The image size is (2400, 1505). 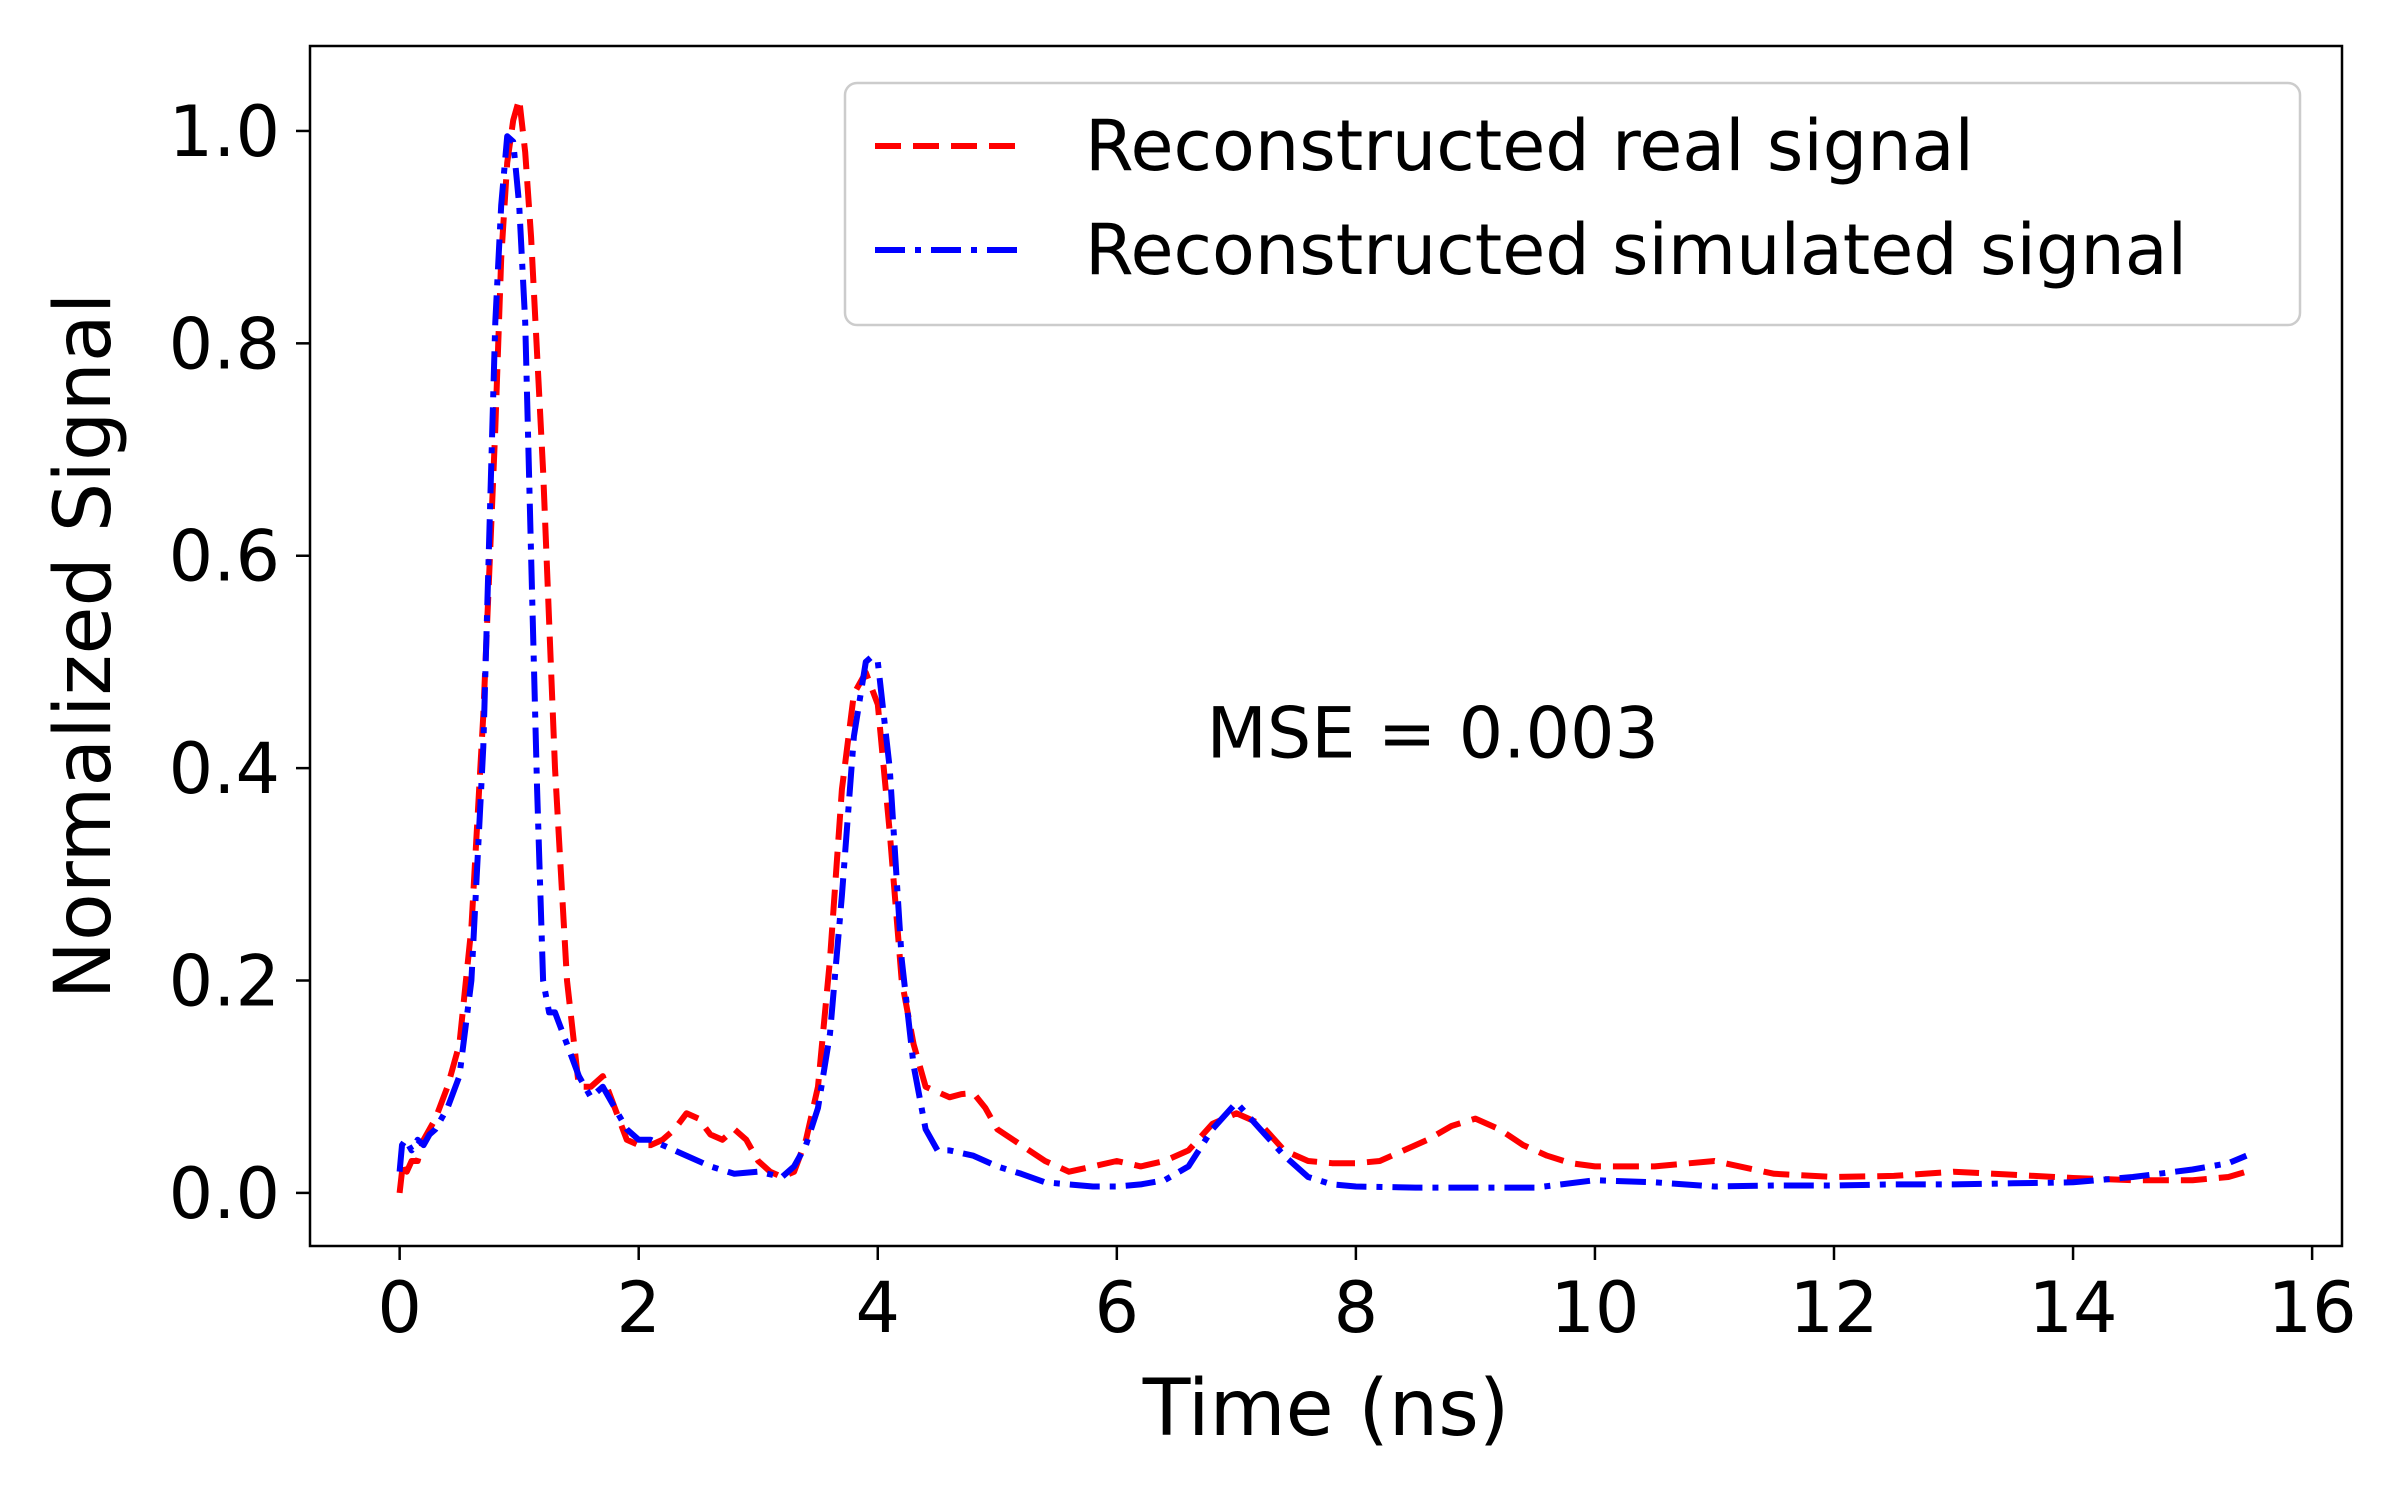 What do you see at coordinates (224, 557) in the screenshot?
I see `y-tick-label: 0.6` at bounding box center [224, 557].